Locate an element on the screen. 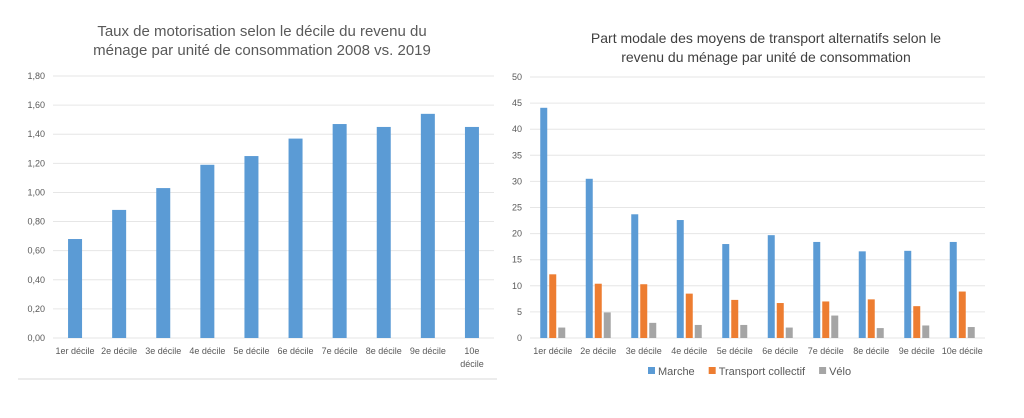 The height and width of the screenshot is (418, 1024). y-tick-label: 30 is located at coordinates (517, 181).